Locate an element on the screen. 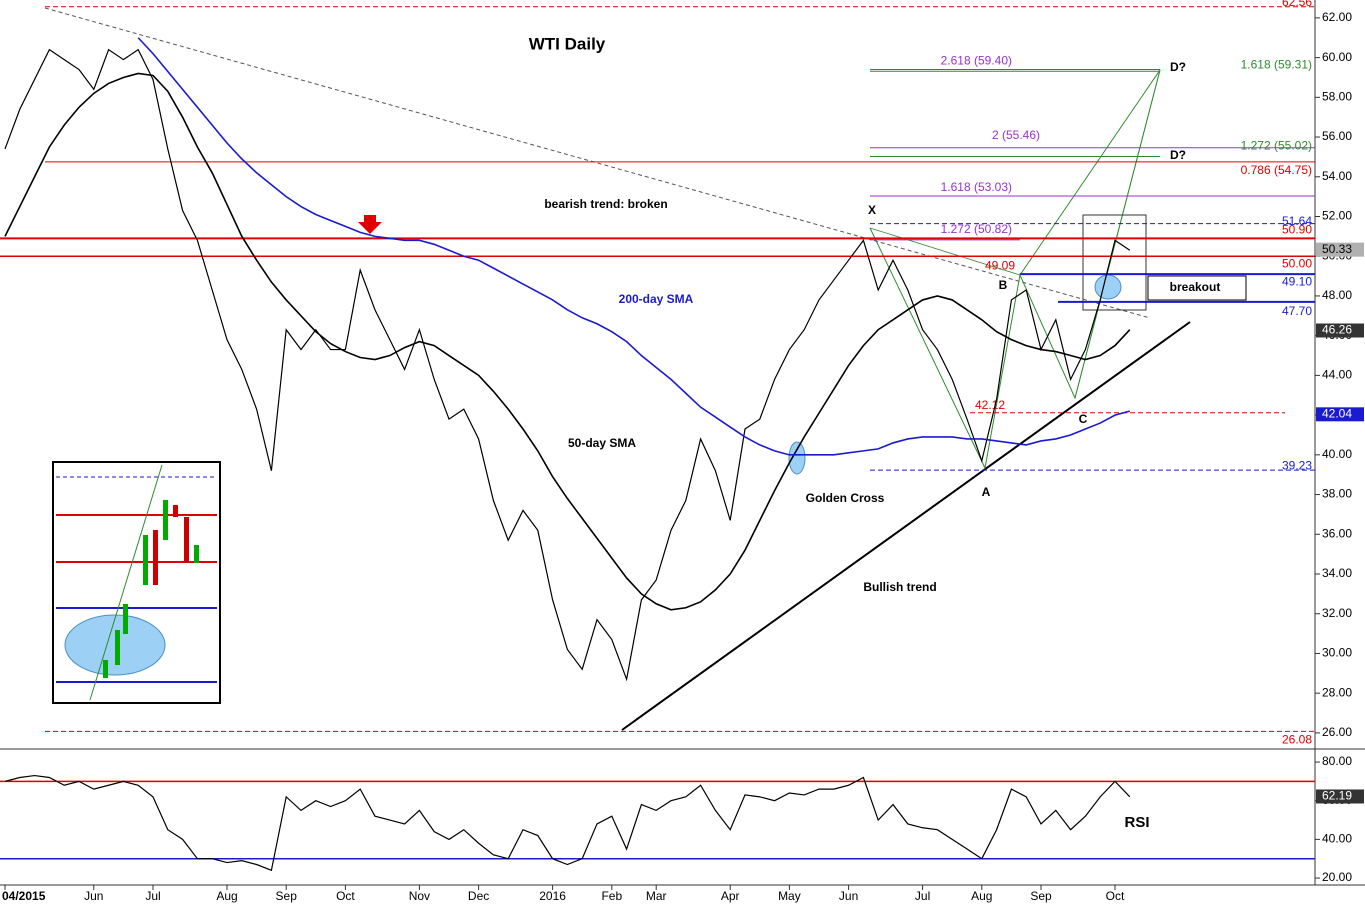 The height and width of the screenshot is (905, 1365). rsi-line is located at coordinates (567, 823).